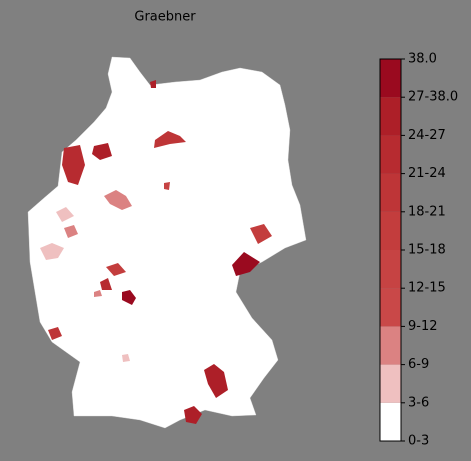 The width and height of the screenshot is (471, 461). I want to click on colorbar-label: 18-21, so click(427, 211).